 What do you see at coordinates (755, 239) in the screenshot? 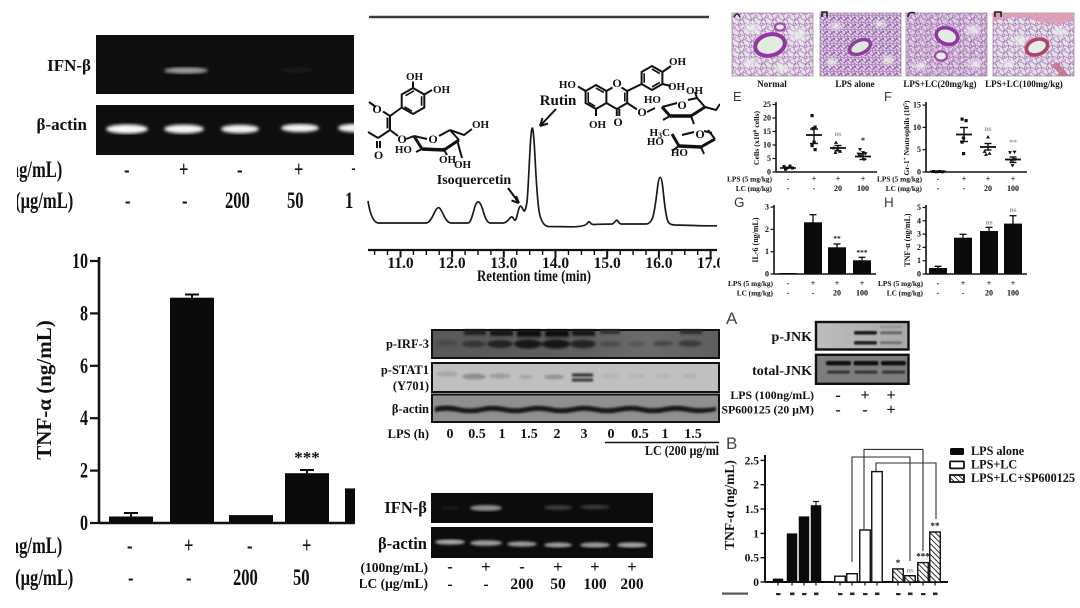
I see `svg-text: IL-6 (ng/mL)` at bounding box center [755, 239].